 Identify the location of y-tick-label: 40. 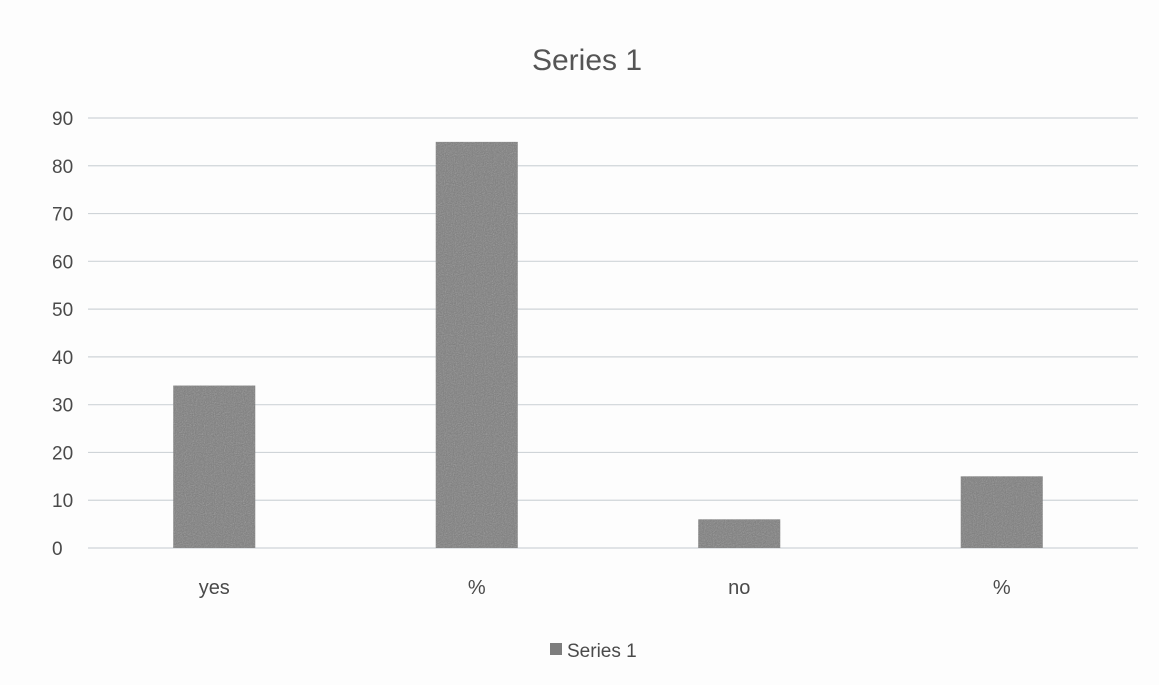
(62, 358).